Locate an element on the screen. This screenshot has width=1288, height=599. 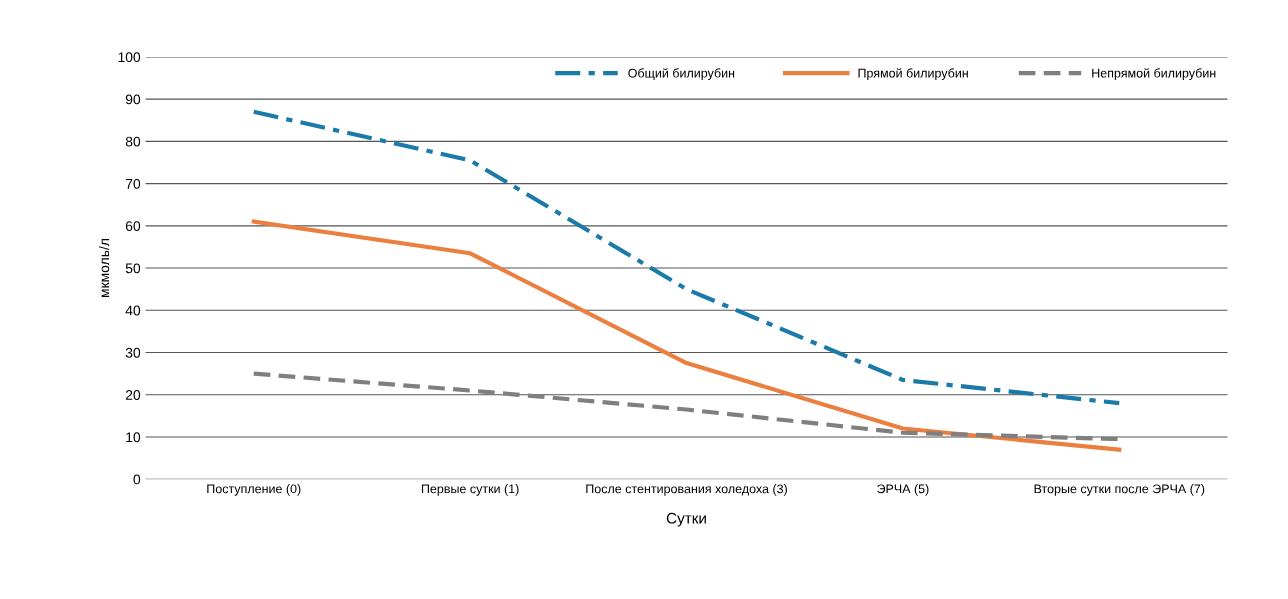
x-tick-label: ЭРЧА (5) is located at coordinates (903, 490).